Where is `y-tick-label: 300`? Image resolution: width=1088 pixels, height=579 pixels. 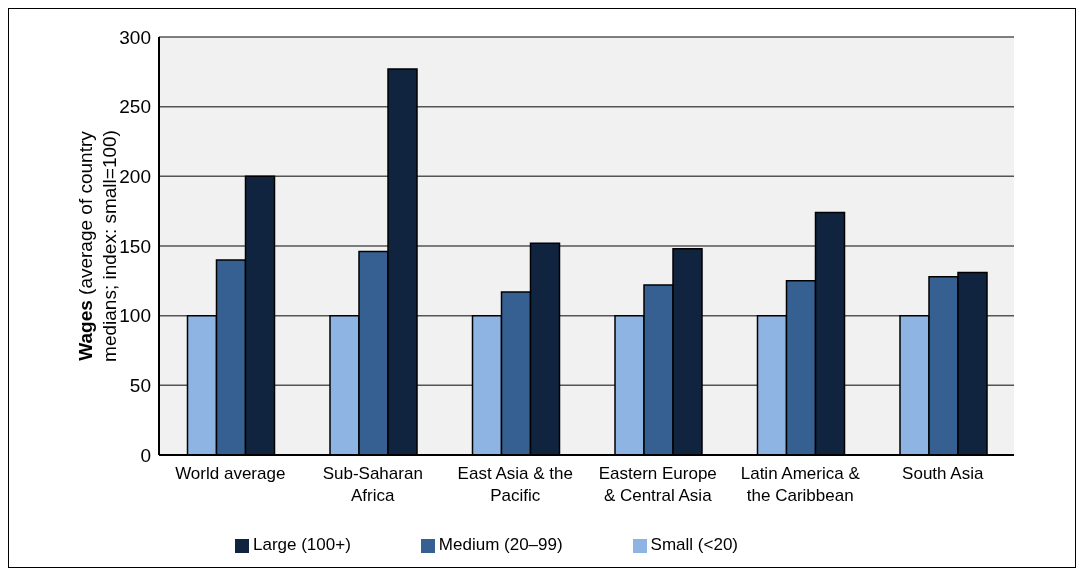
y-tick-label: 300 is located at coordinates (135, 37).